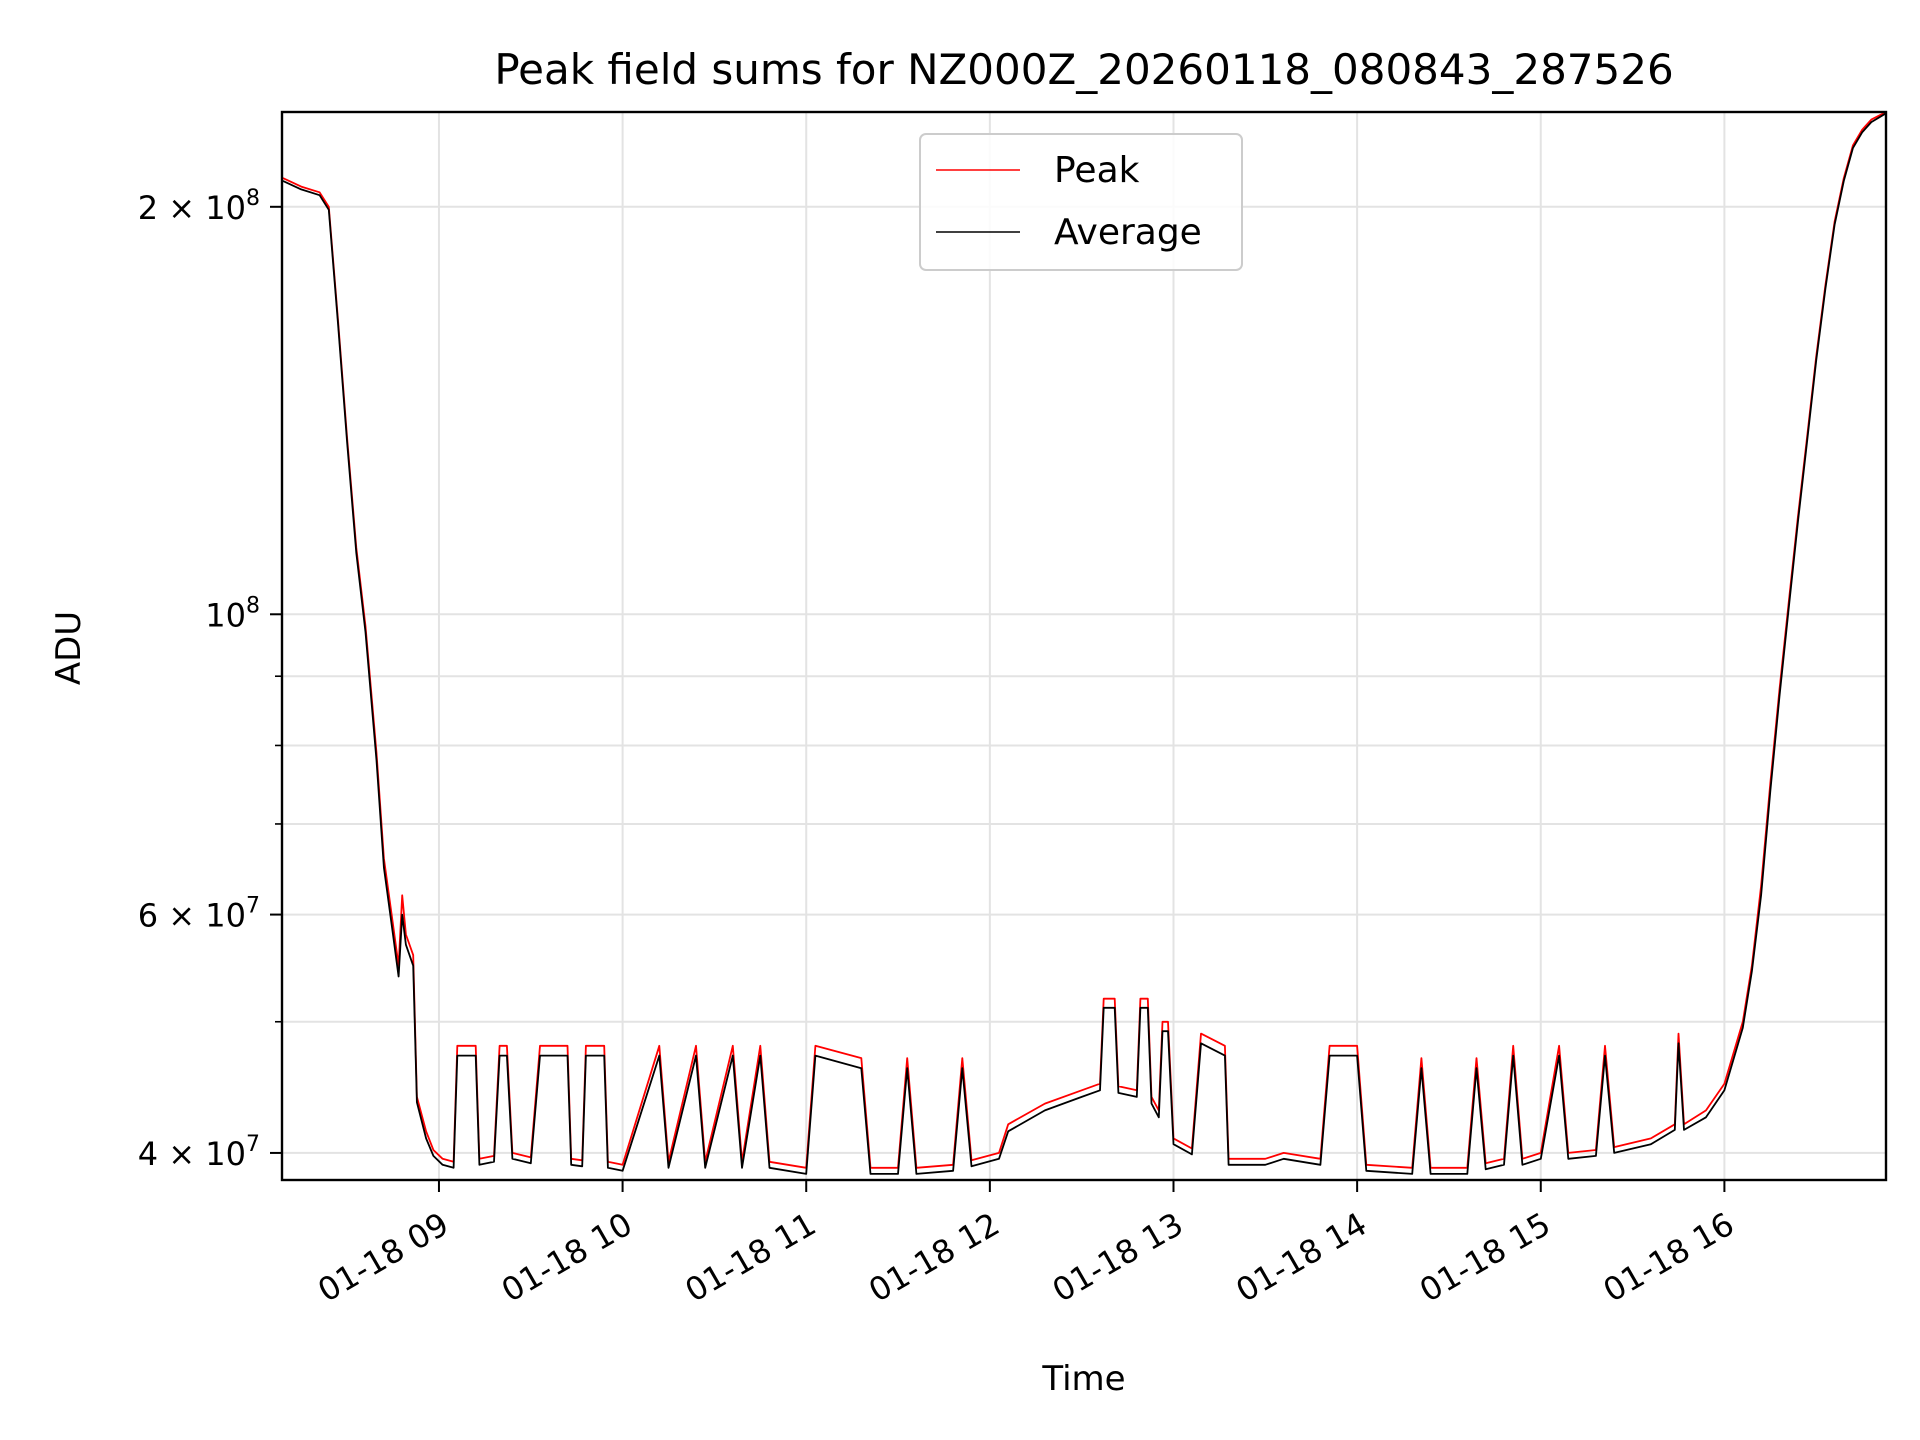 This screenshot has width=1920, height=1440. I want to click on y-tick-mantissa: 6 × 10, so click(192, 916).